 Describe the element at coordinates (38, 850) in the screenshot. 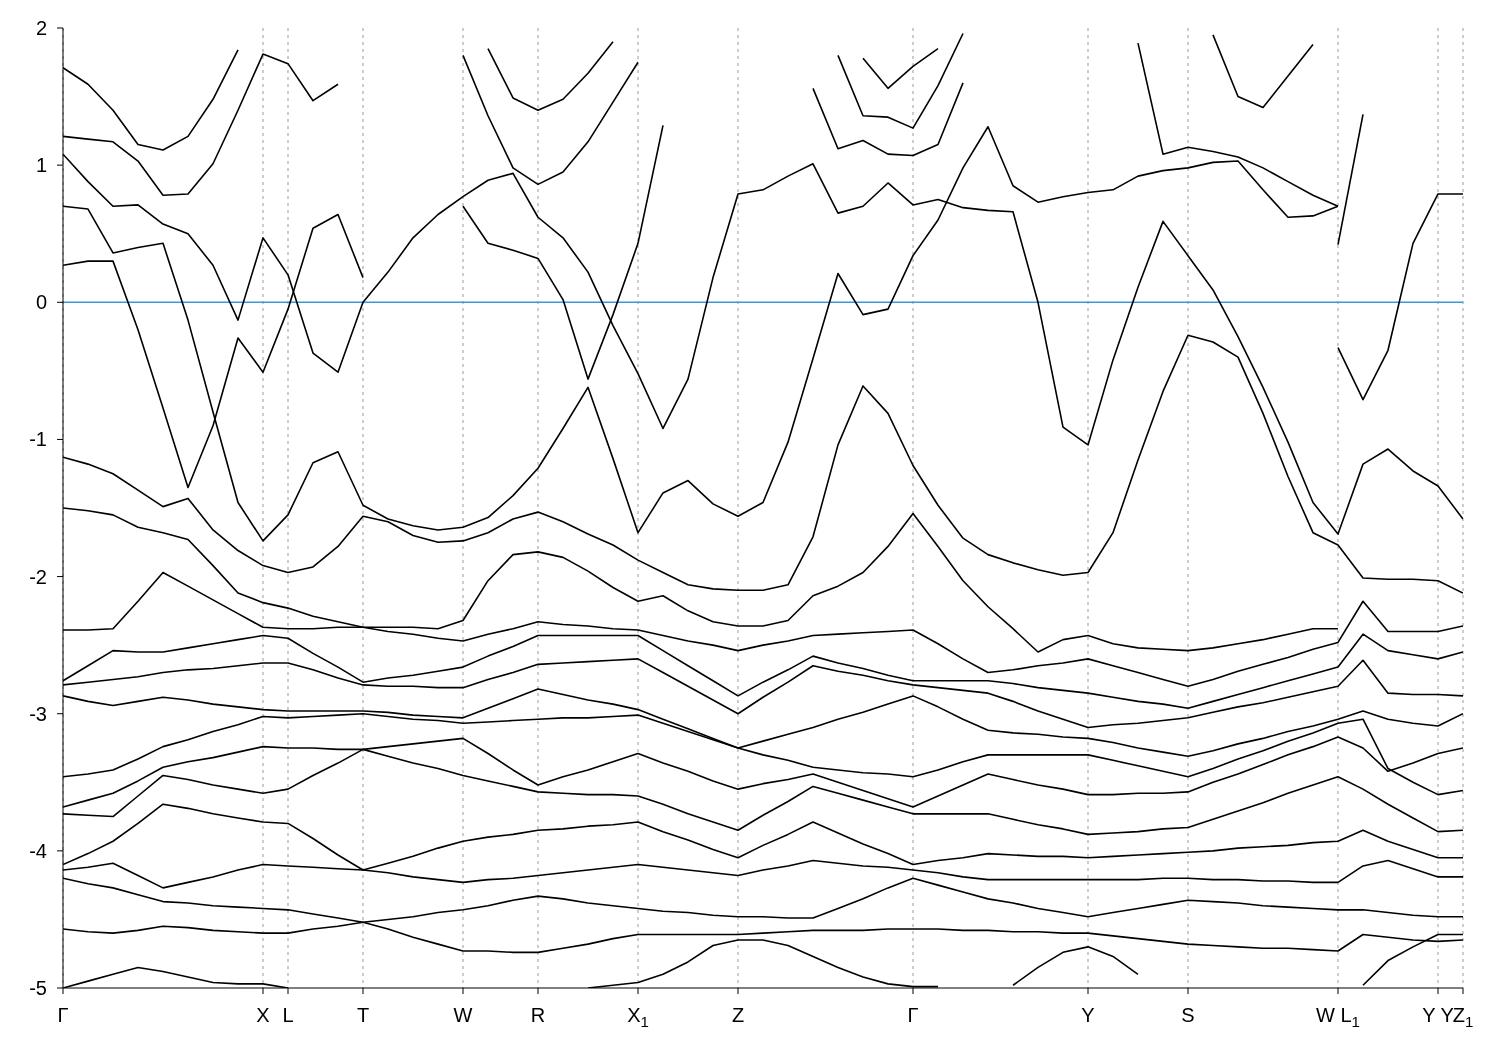

I see `y-tick-label: -4` at that location.